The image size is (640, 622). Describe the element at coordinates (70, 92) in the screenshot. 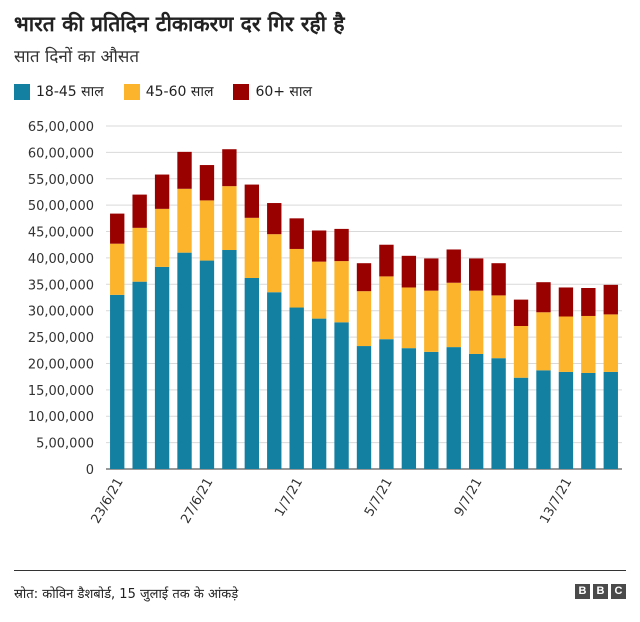

I see `legend-label-18-45: 18-45 साल` at that location.